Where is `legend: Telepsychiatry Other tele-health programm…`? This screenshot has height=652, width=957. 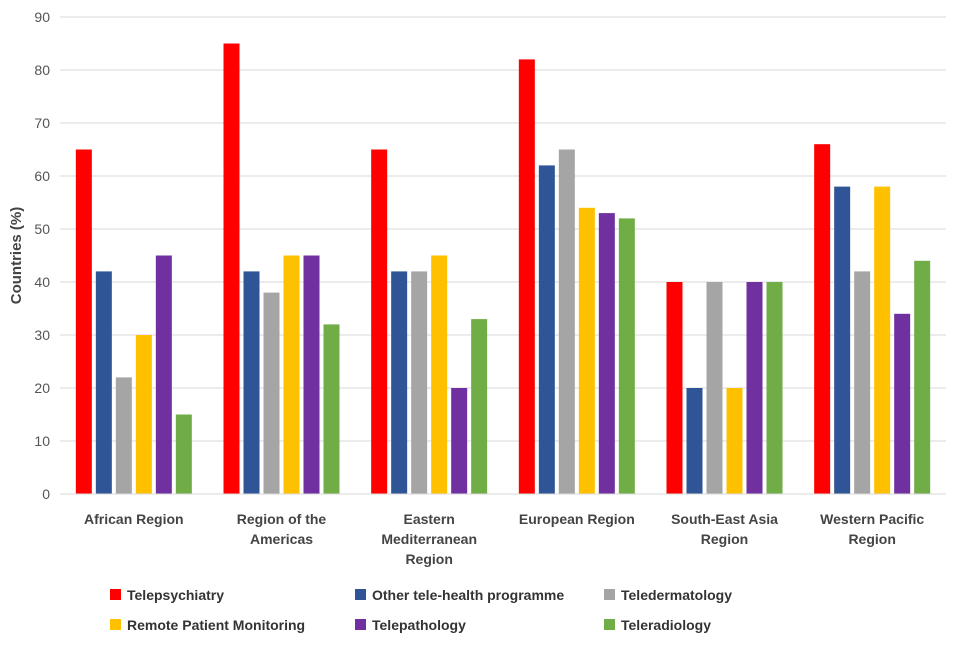
legend: Telepsychiatry Other tele-health programm… is located at coordinates (421, 610).